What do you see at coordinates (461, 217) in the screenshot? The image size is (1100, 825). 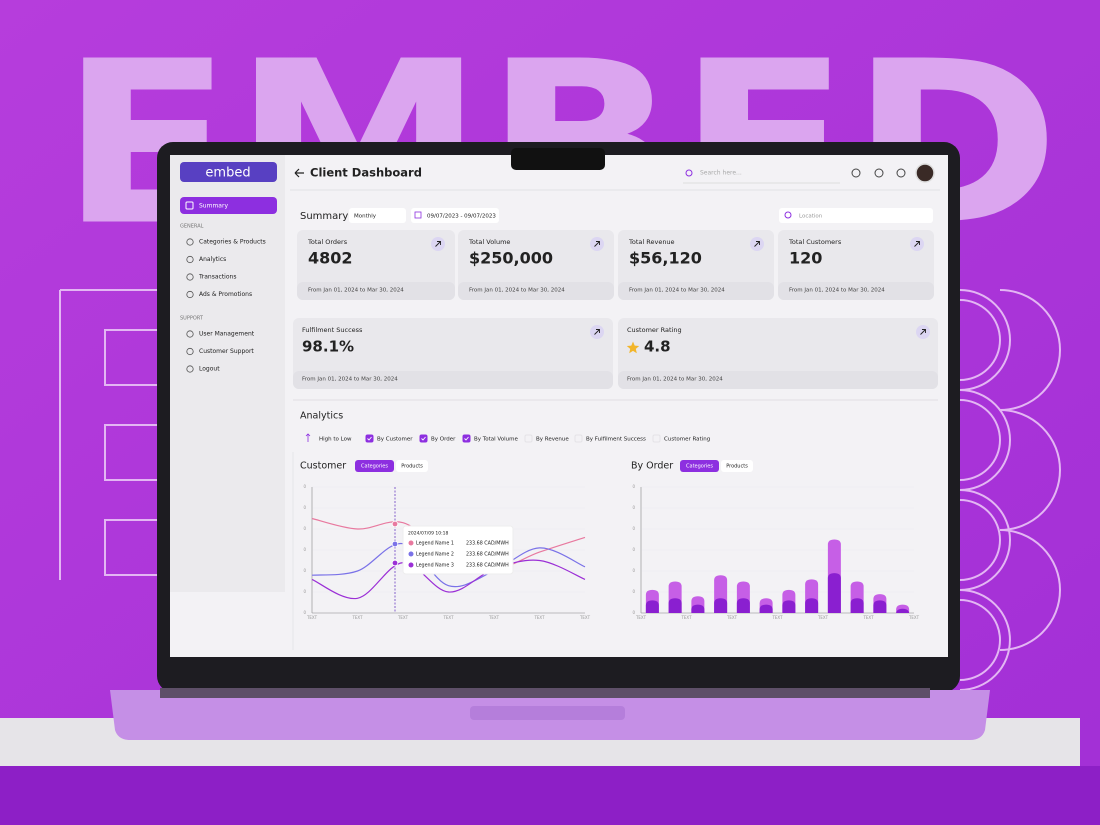 I see `date-value: 09/07/2023 - 09/07/2023` at bounding box center [461, 217].